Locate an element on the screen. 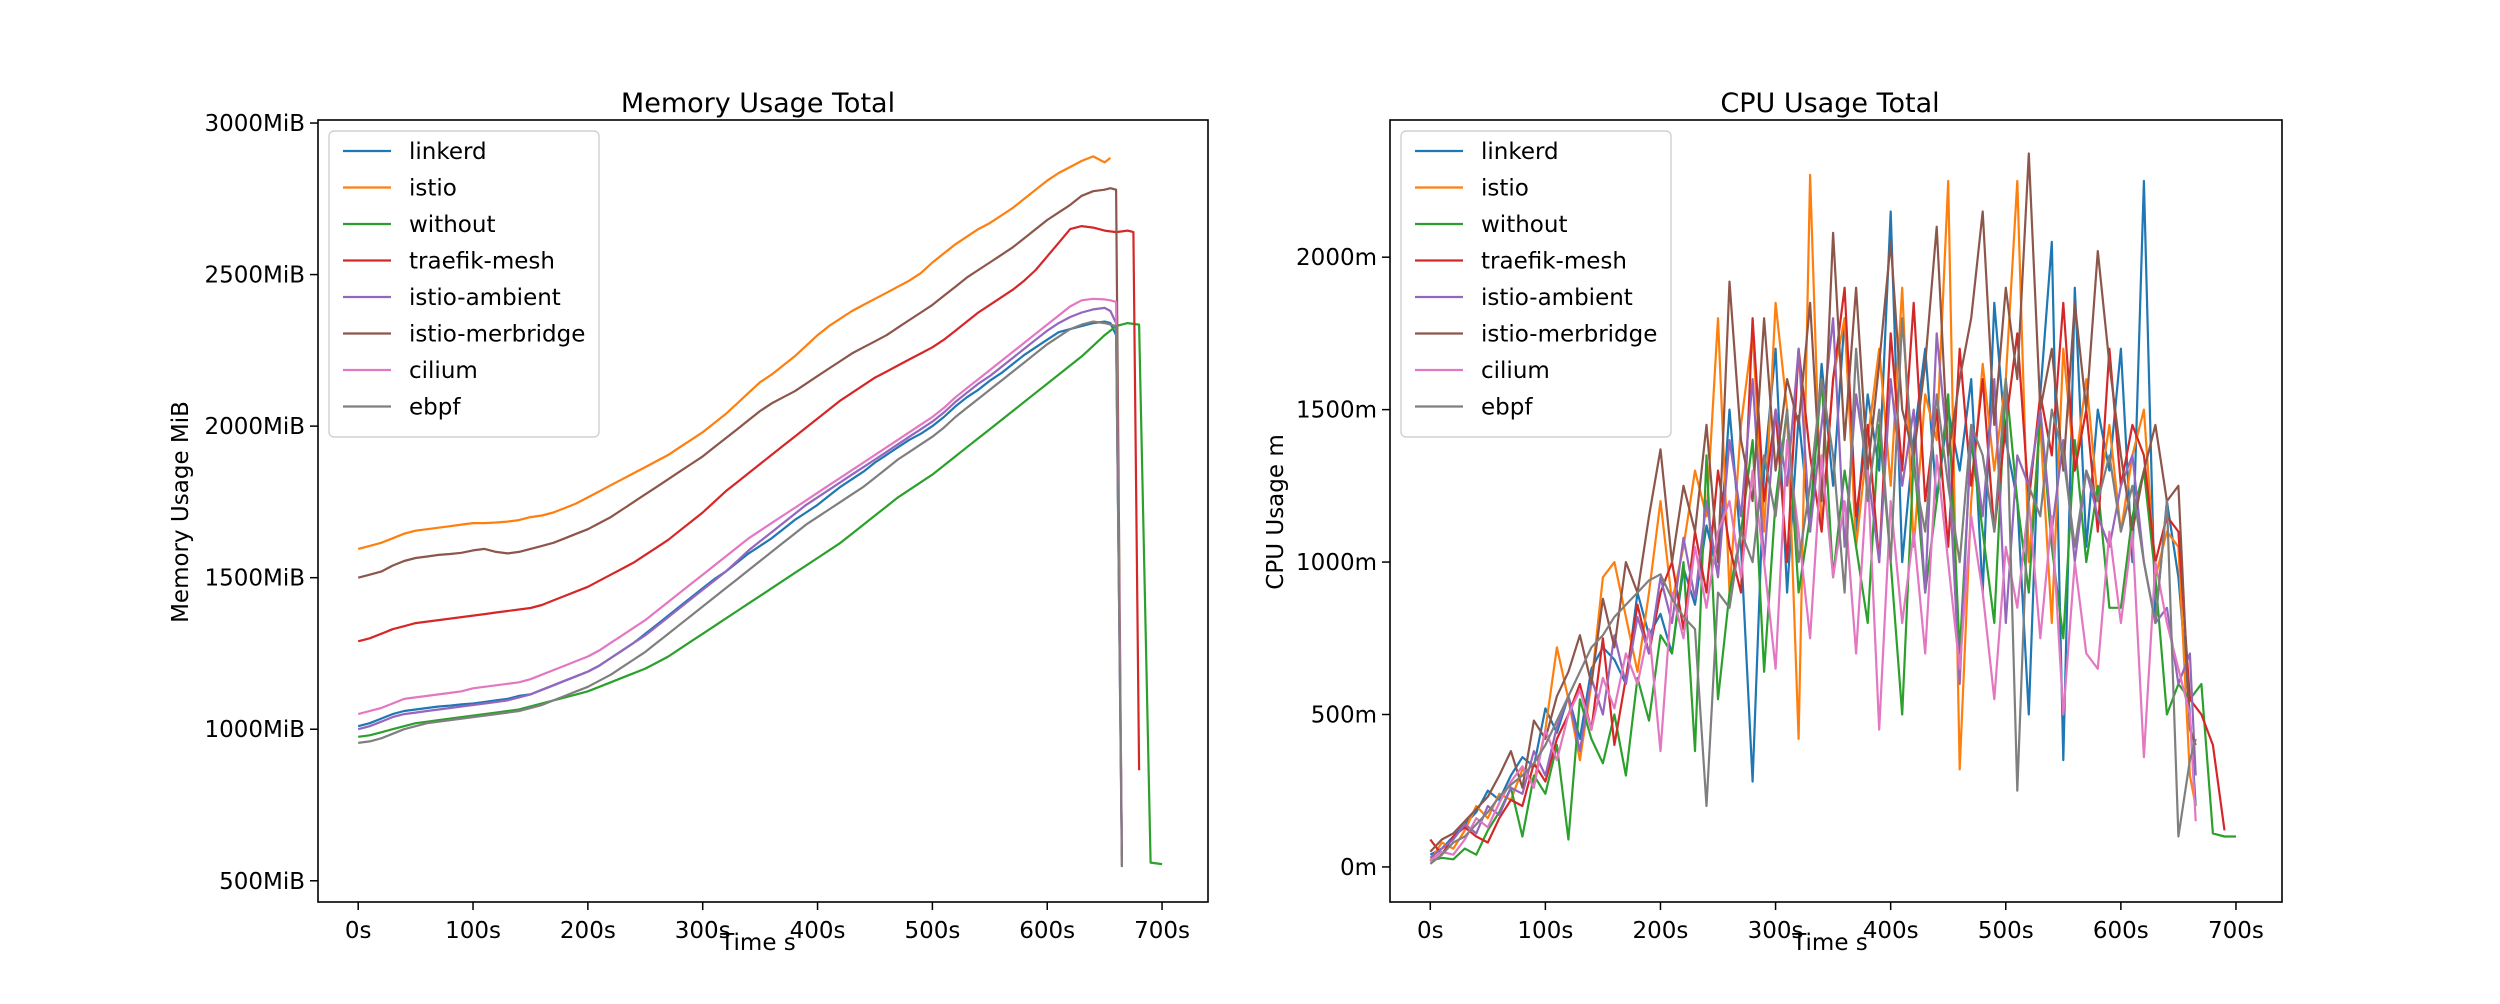 The height and width of the screenshot is (1004, 2500). y-tick-label: 2500MiB is located at coordinates (254, 276).